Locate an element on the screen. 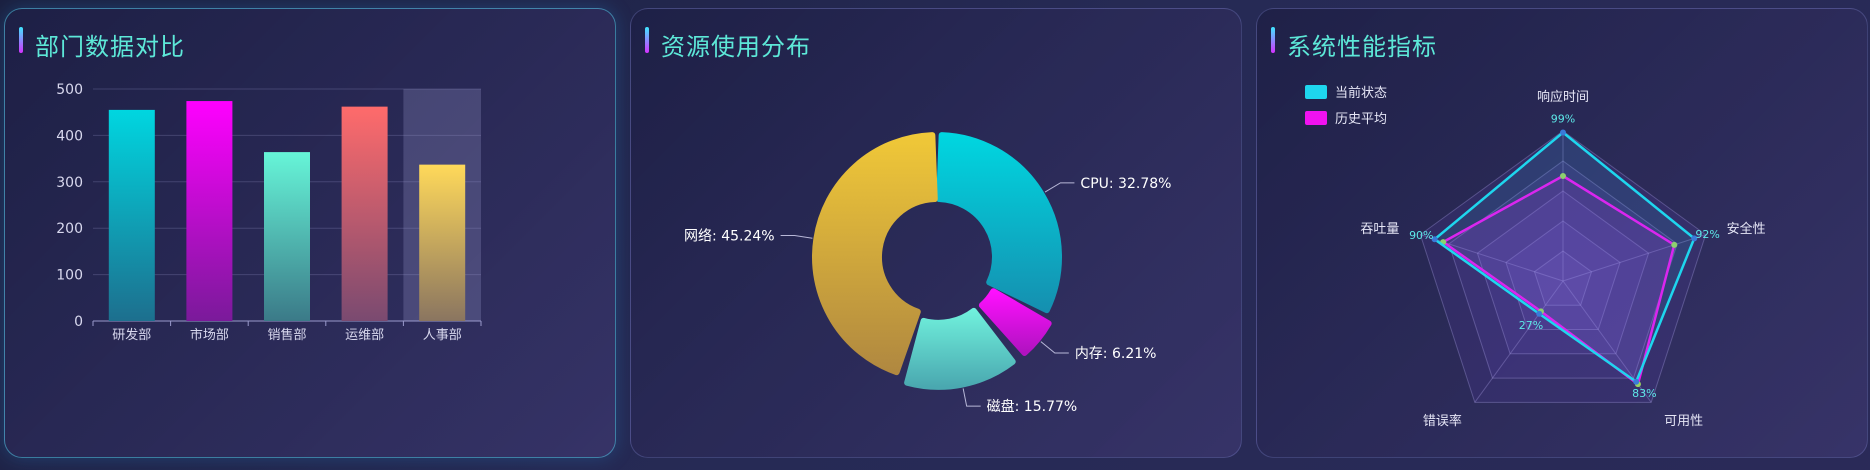  panel-title: 资源使用分布 is located at coordinates (736, 47).